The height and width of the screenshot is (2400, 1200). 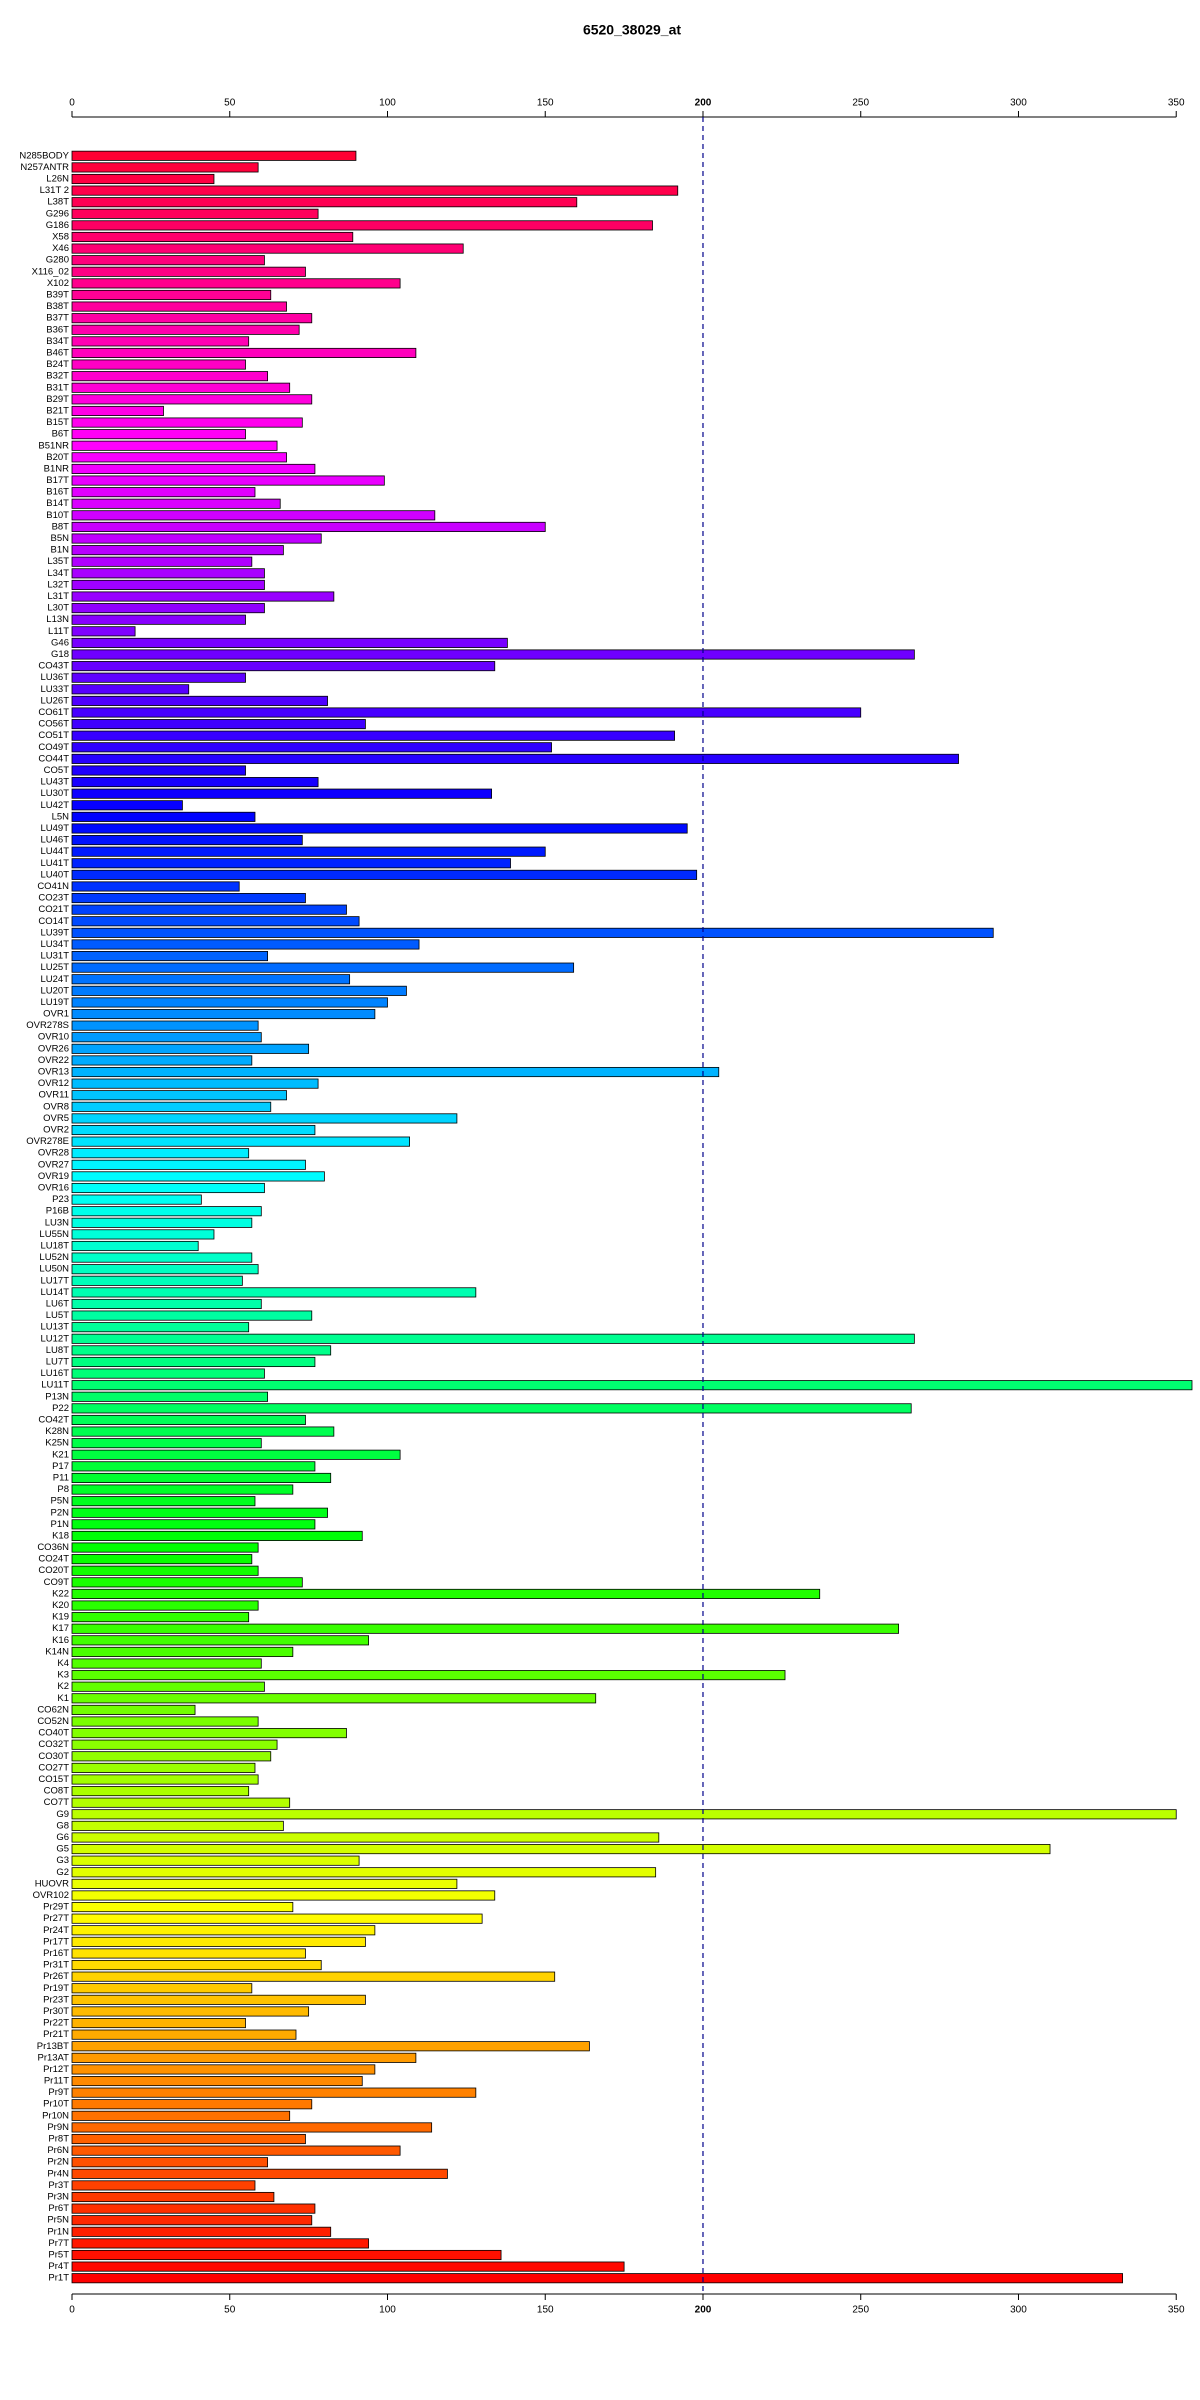 I want to click on y-tick-label: G46, so click(x=60, y=642).